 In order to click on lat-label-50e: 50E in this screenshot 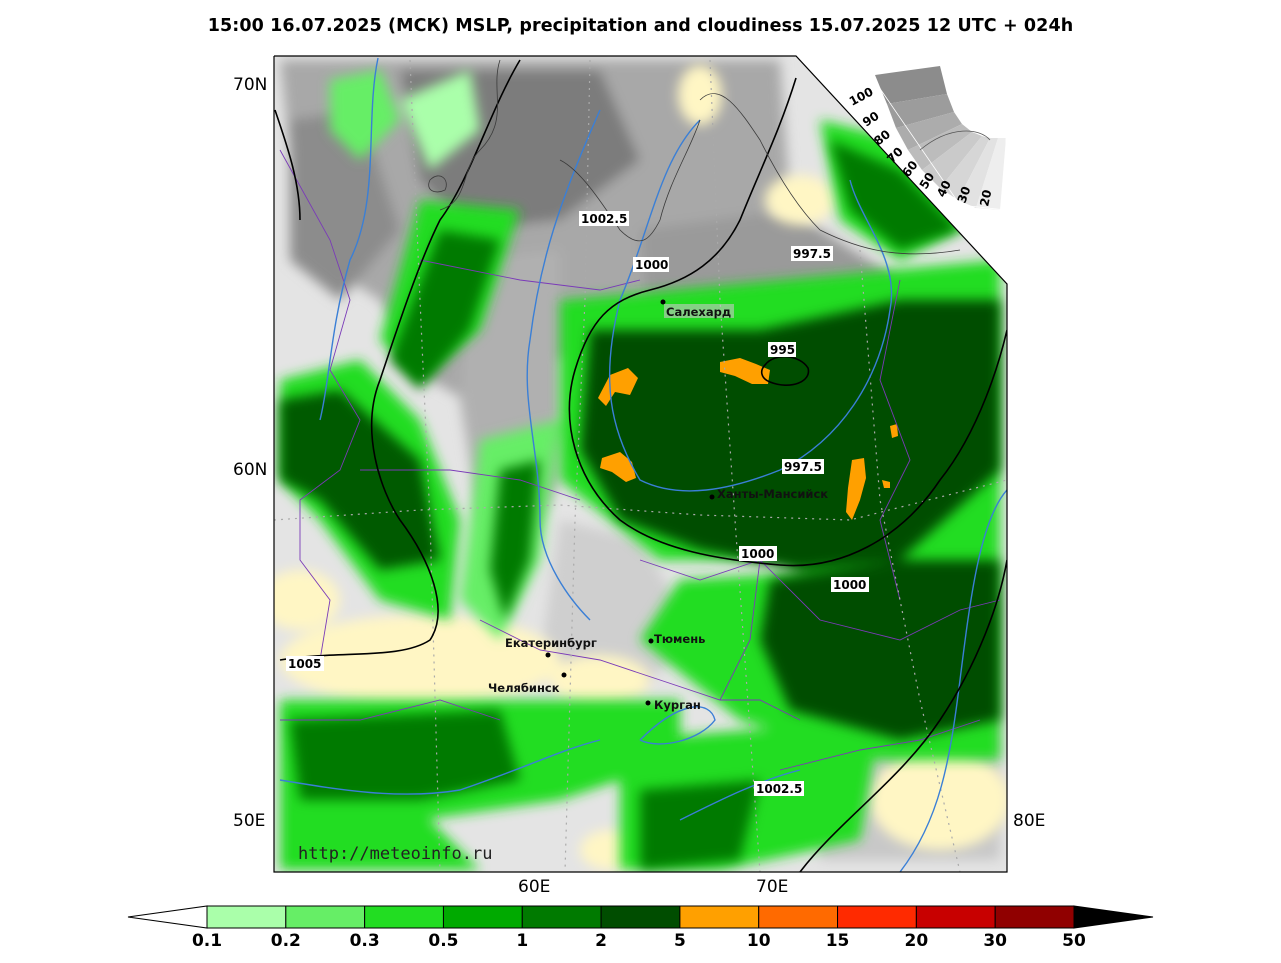, I will do `click(249, 821)`.